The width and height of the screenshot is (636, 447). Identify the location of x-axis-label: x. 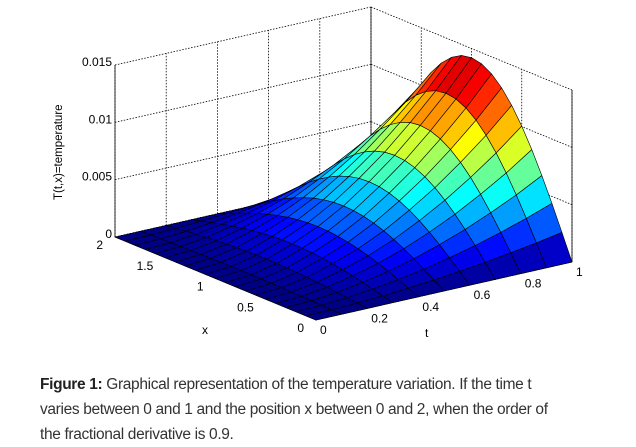
(205, 330).